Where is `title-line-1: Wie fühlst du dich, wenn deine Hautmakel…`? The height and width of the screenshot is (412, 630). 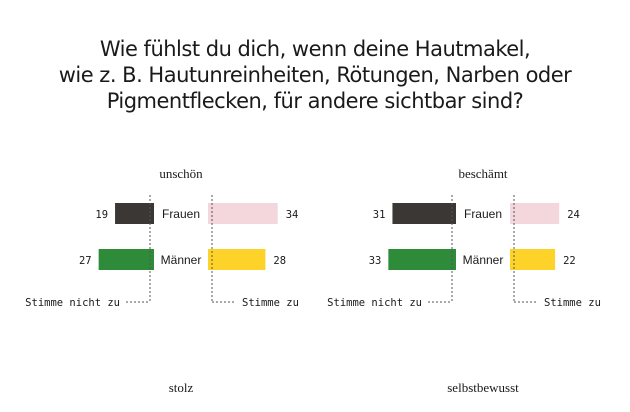
title-line-1: Wie fühlst du dich, wenn deine Hautmakel… is located at coordinates (315, 49).